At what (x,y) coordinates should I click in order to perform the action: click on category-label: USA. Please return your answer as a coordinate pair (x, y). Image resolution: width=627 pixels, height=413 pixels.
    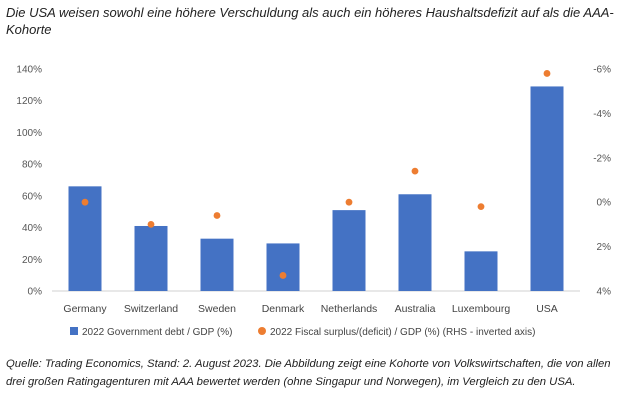
    Looking at the image, I should click on (547, 309).